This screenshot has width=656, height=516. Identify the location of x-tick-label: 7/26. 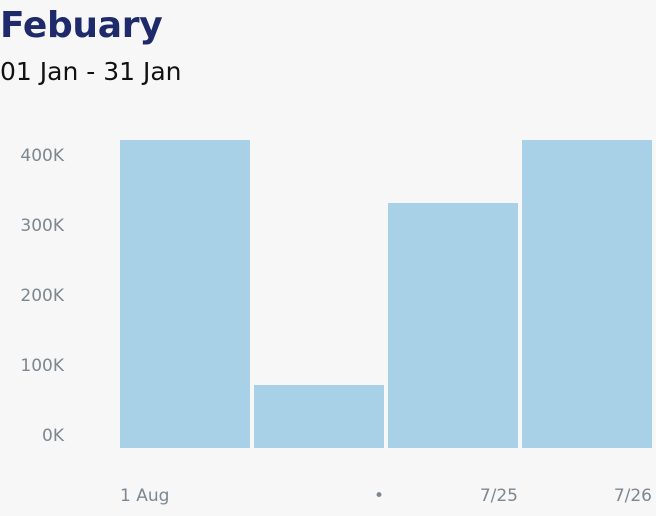
(633, 496).